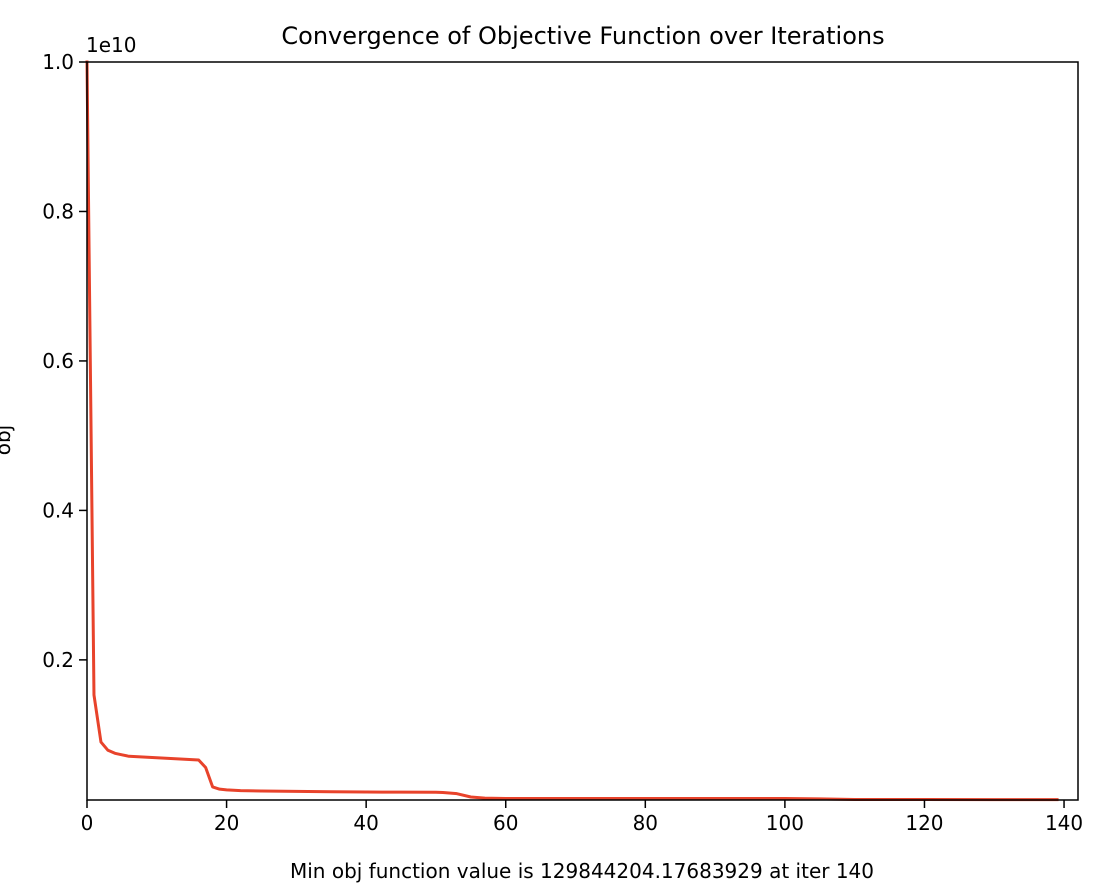 The height and width of the screenshot is (886, 1118). Describe the element at coordinates (58, 660) in the screenshot. I see `y-tick-label: 0.2` at that location.